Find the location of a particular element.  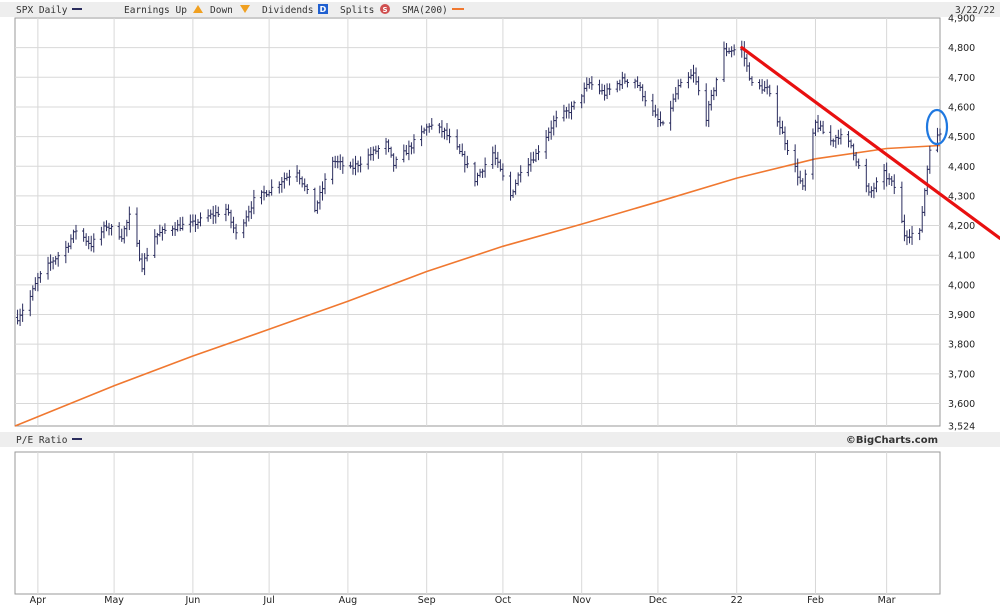

y-tick-label: 3,524 is located at coordinates (961, 427).